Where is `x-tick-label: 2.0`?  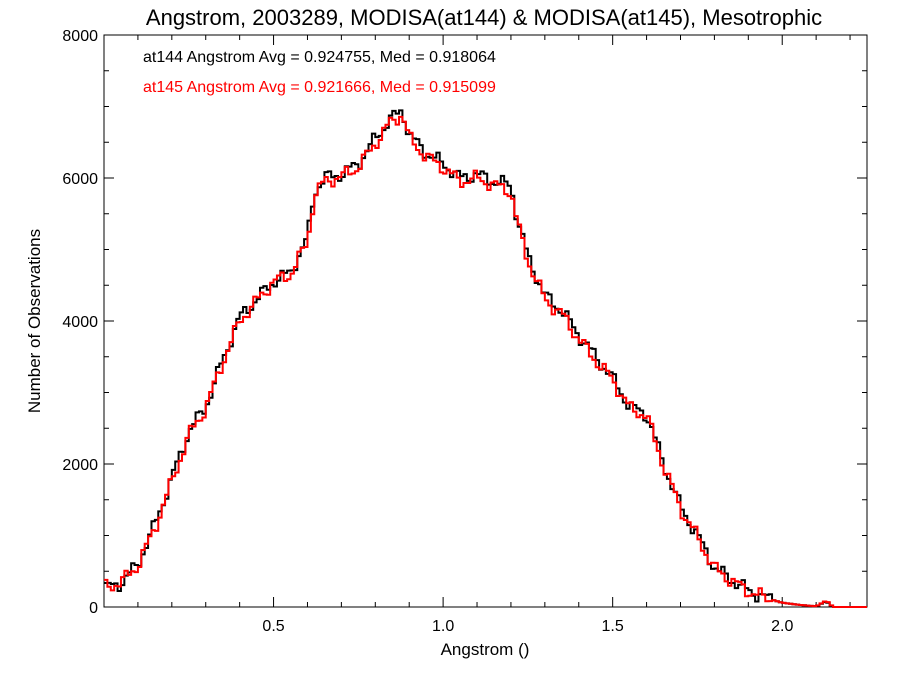
x-tick-label: 2.0 is located at coordinates (782, 626).